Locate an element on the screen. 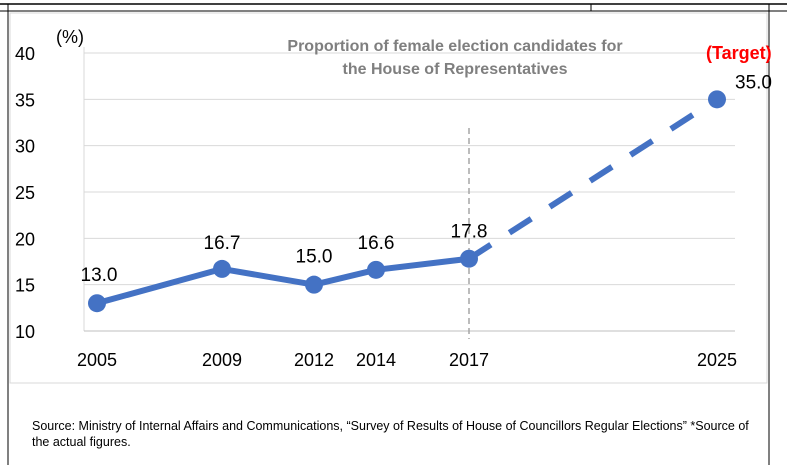 Image resolution: width=787 pixels, height=465 pixels. y-tick-label: 15 is located at coordinates (25, 286).